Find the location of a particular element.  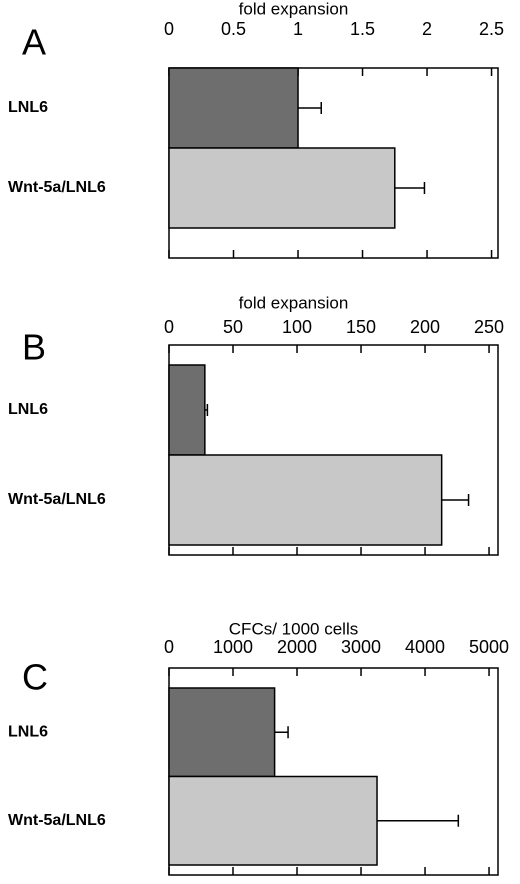

x-tick-label: 150 is located at coordinates (361, 327).